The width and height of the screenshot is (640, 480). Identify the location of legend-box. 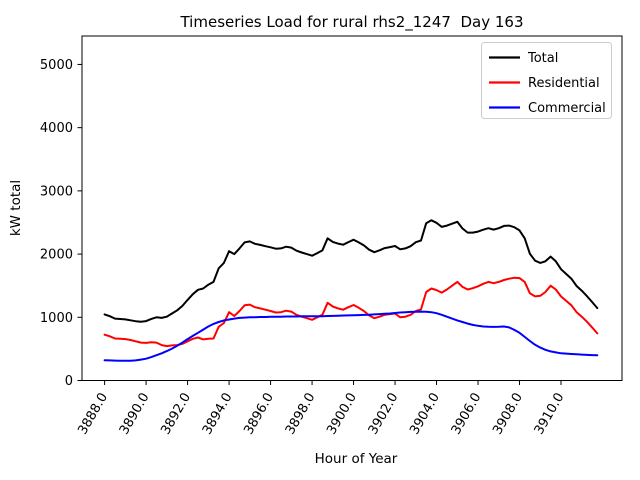
(546, 80).